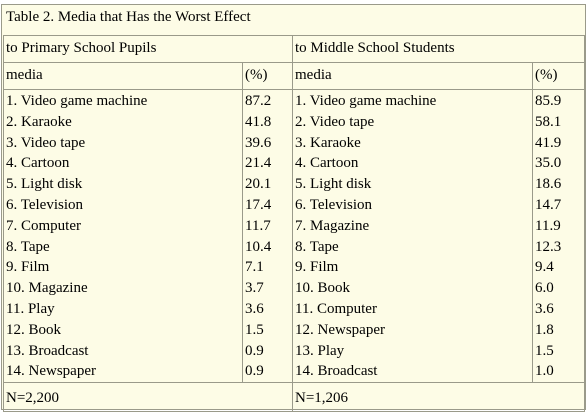 The height and width of the screenshot is (412, 588). What do you see at coordinates (336, 371) in the screenshot?
I see `list-item: 14. Broadcast` at bounding box center [336, 371].